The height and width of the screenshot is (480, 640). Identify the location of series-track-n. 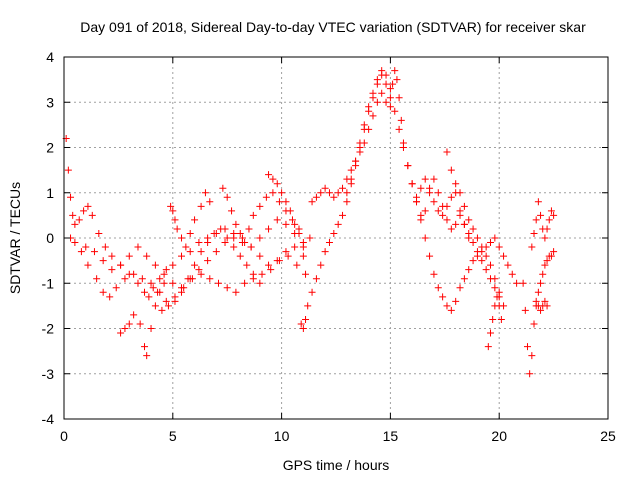
(494, 322).